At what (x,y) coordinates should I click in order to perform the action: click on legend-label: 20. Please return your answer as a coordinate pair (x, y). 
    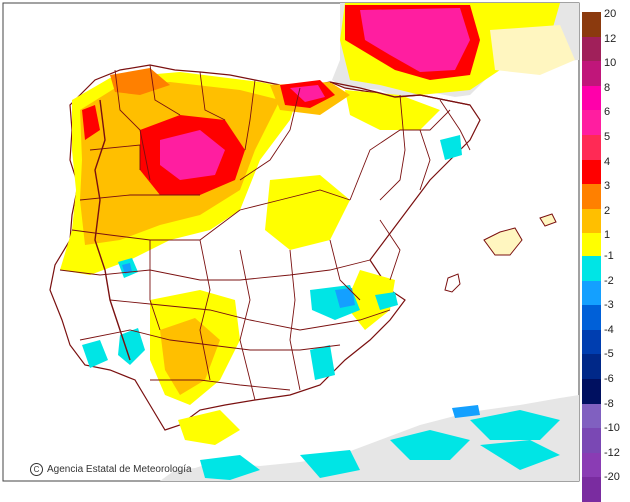
    Looking at the image, I should click on (610, 14).